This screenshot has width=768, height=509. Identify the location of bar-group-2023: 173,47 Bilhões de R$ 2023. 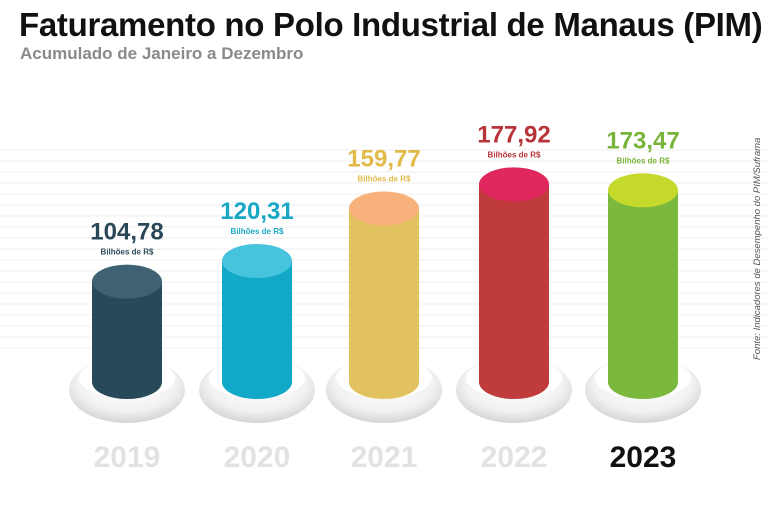
(643, 300).